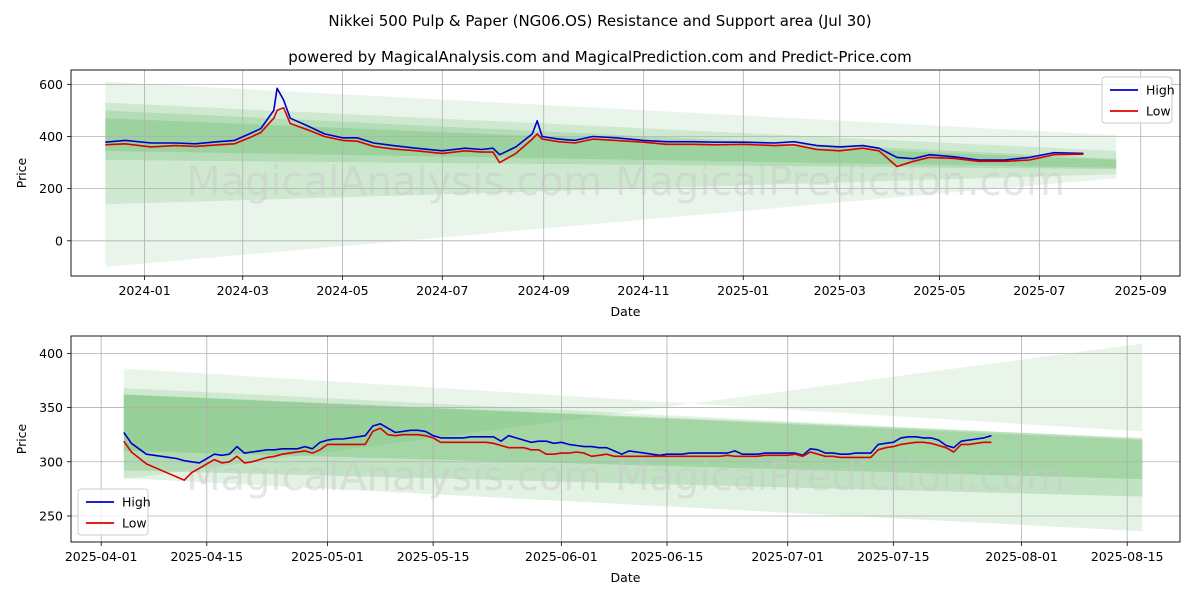 This screenshot has height=600, width=1200. I want to click on x-tick-label: 2025-09, so click(1141, 290).